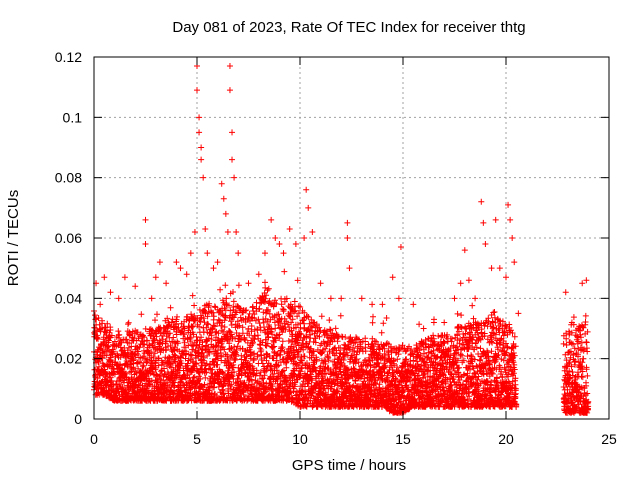 This screenshot has width=640, height=480. I want to click on y-tick-label: 0.04, so click(68, 298).